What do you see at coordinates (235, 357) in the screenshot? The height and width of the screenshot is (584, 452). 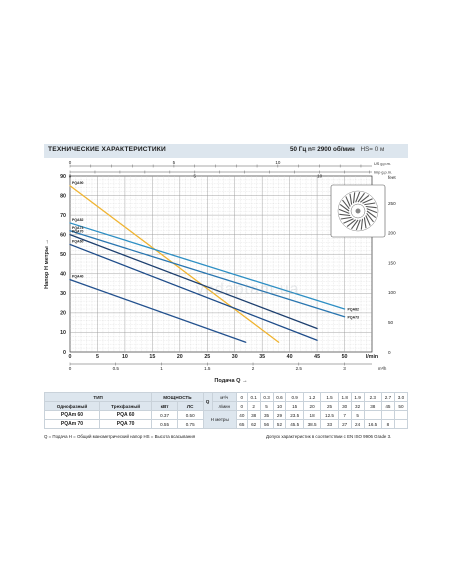 I see `x-tick-label: 30` at bounding box center [235, 357].